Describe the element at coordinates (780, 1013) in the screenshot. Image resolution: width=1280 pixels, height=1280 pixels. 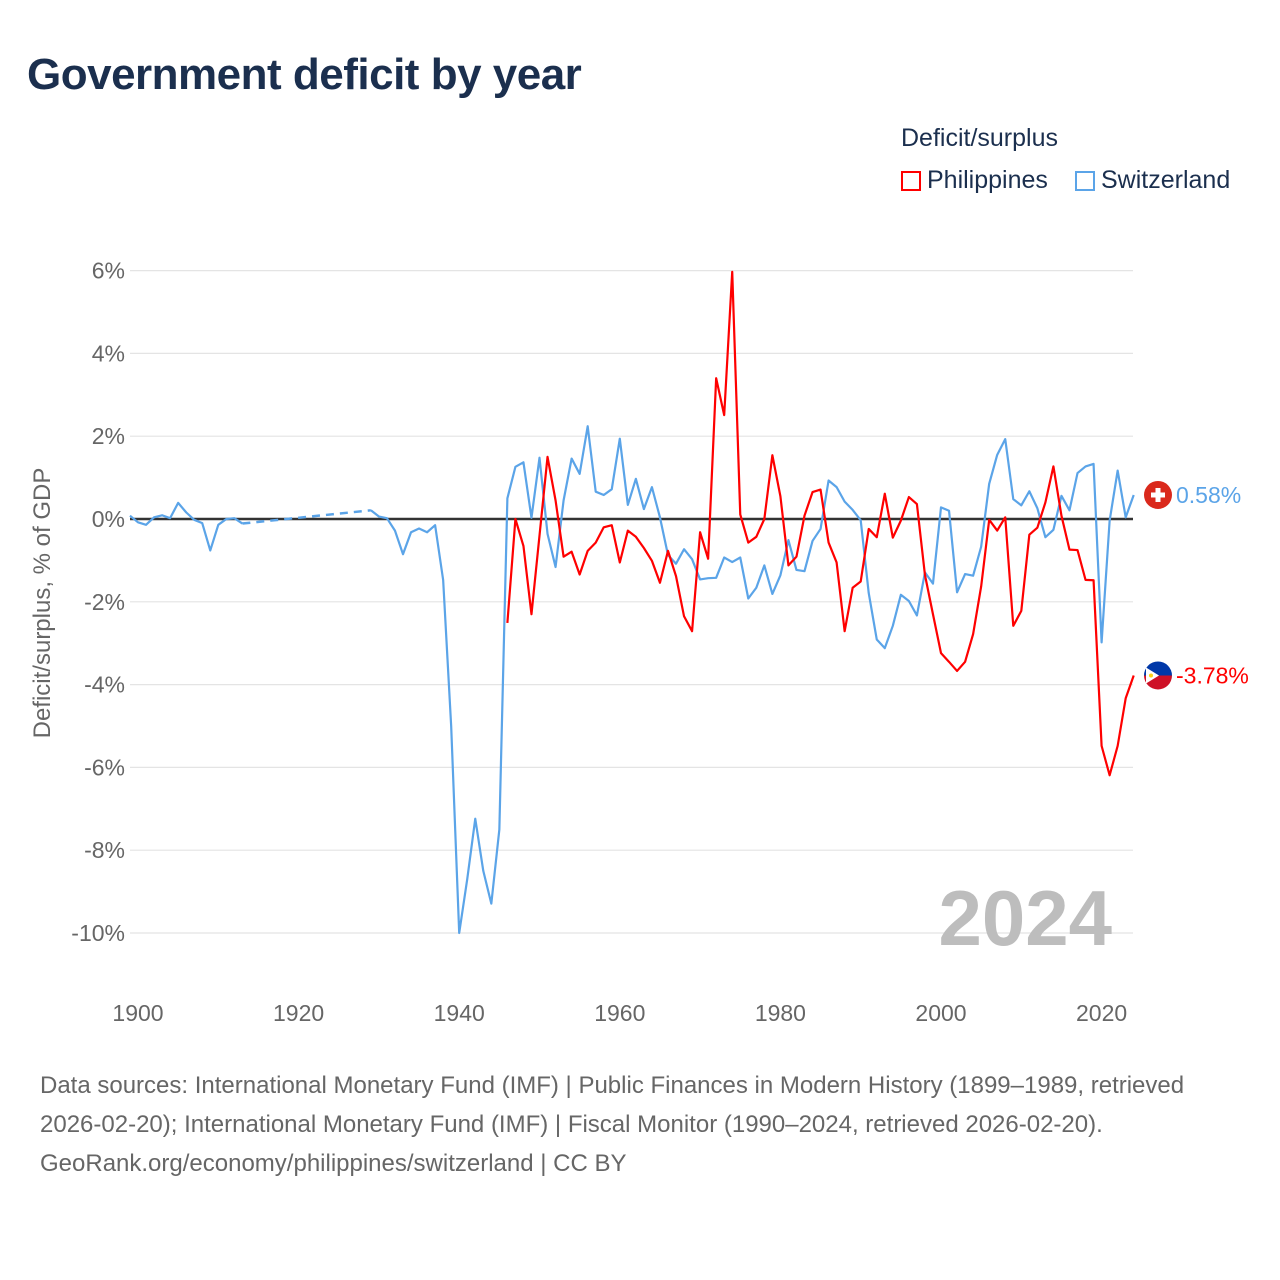
I see `x-tick-label: 1980` at that location.